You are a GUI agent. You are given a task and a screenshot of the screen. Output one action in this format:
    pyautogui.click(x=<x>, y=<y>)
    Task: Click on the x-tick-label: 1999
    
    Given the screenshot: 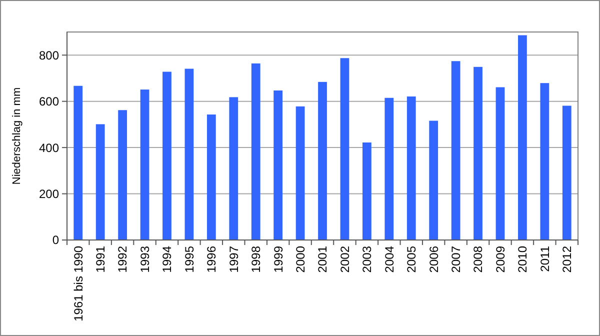 What is the action you would take?
    pyautogui.click(x=278, y=259)
    